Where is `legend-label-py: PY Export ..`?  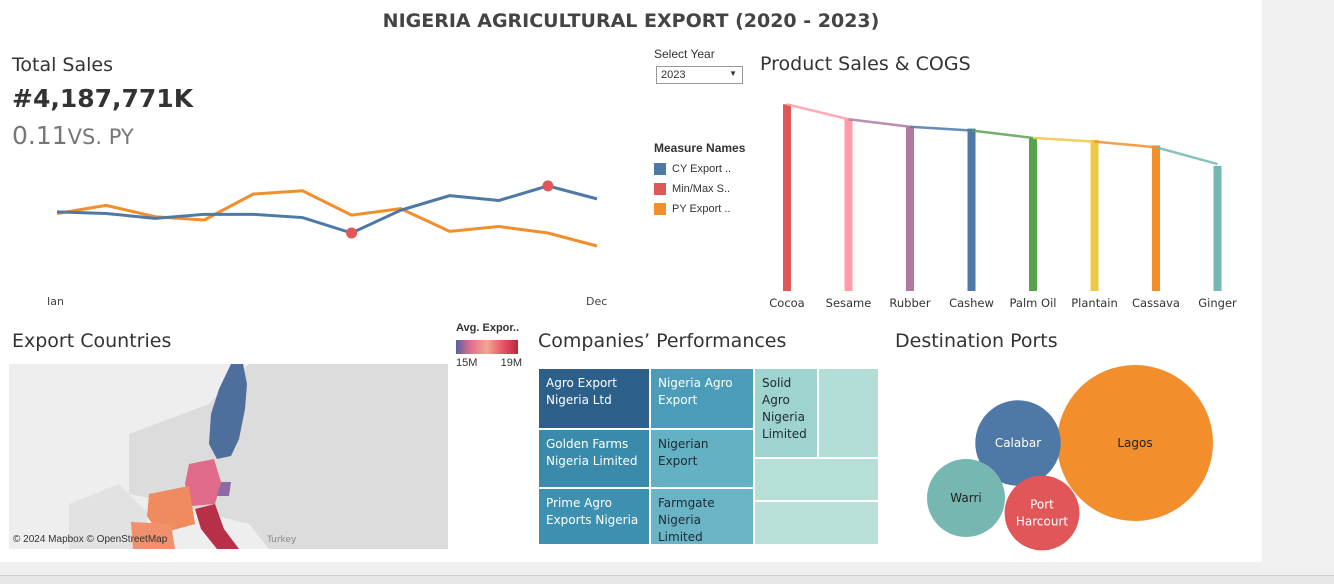 legend-label-py: PY Export .. is located at coordinates (701, 209).